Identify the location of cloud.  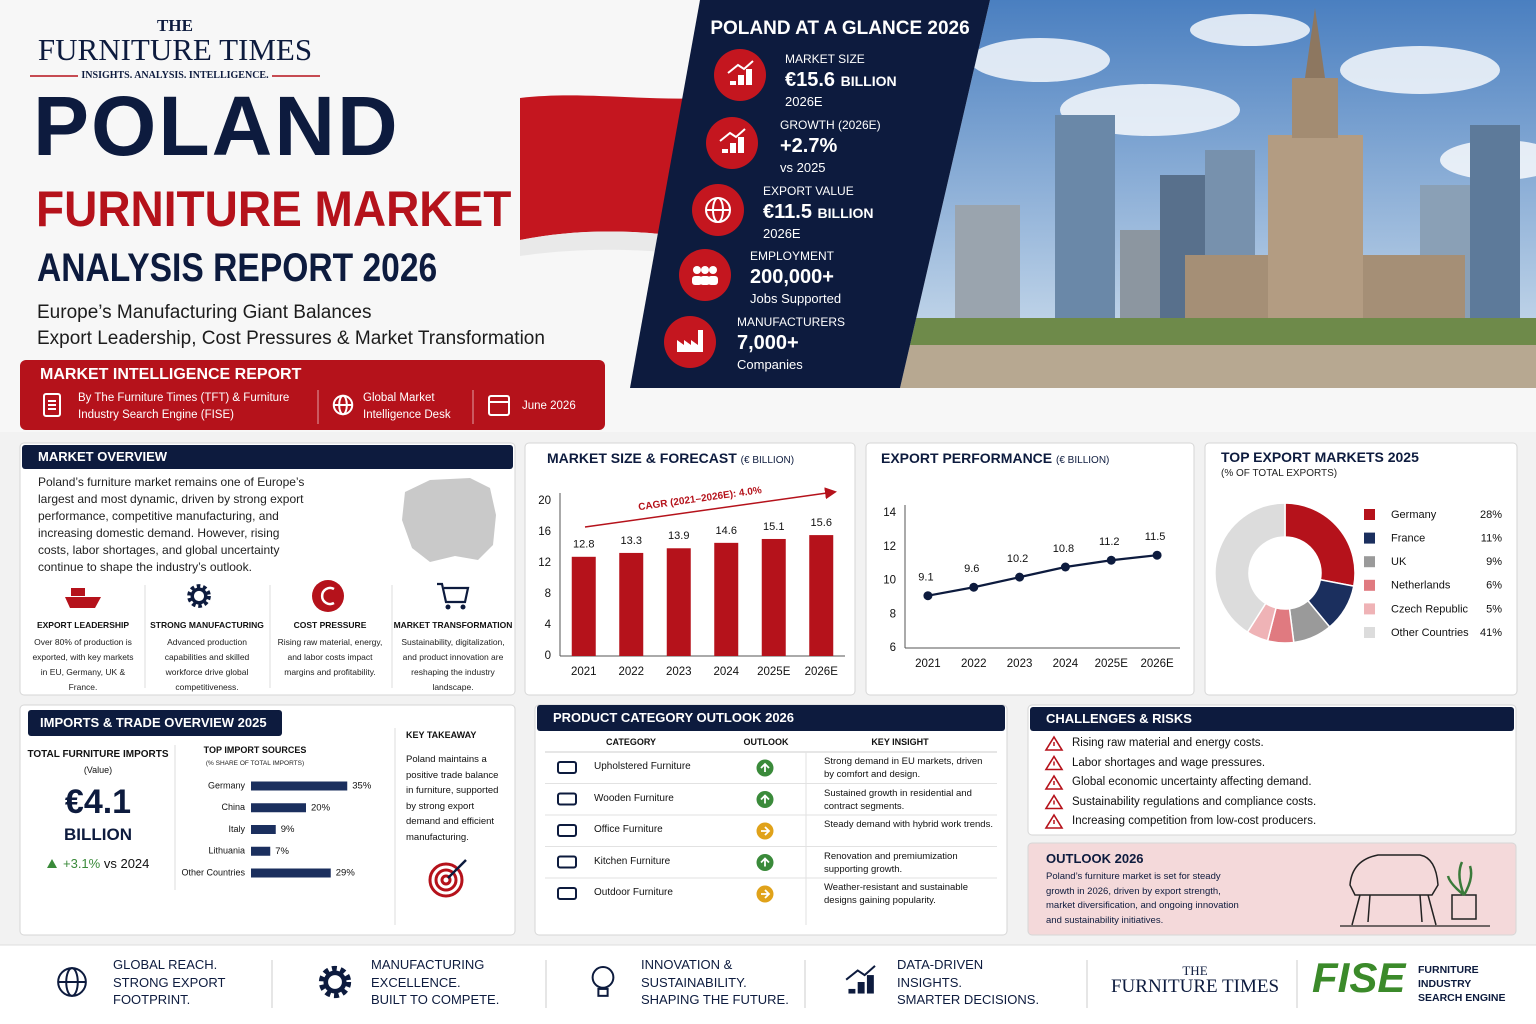
(1040, 60).